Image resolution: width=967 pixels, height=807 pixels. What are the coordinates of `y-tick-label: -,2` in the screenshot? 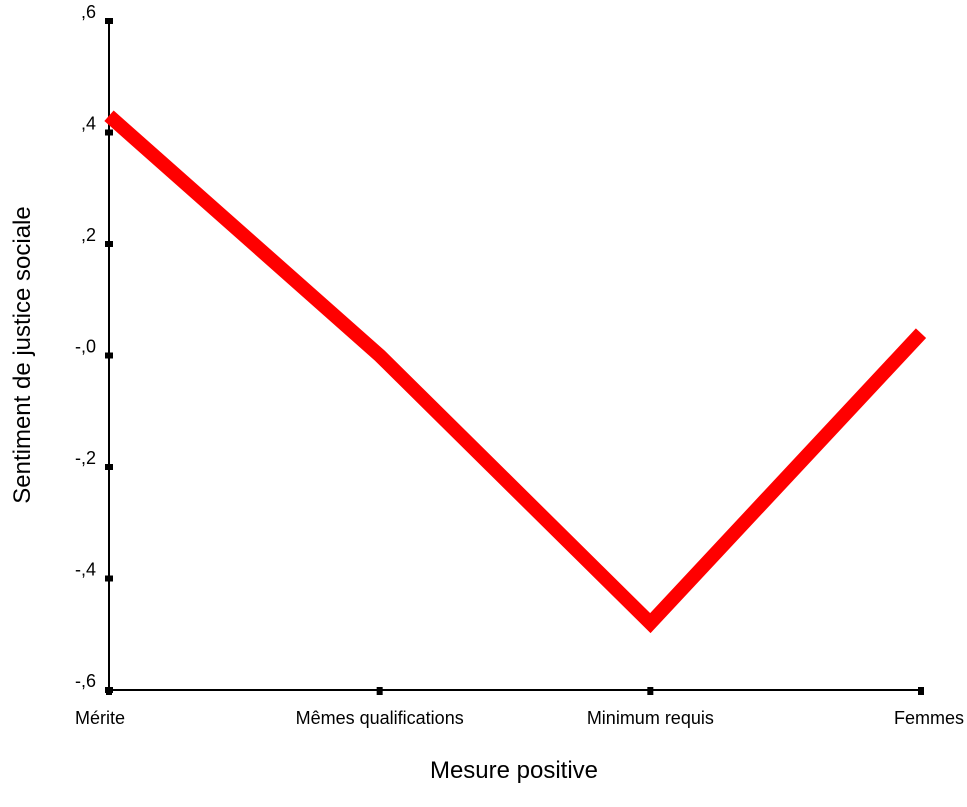 It's located at (85, 458).